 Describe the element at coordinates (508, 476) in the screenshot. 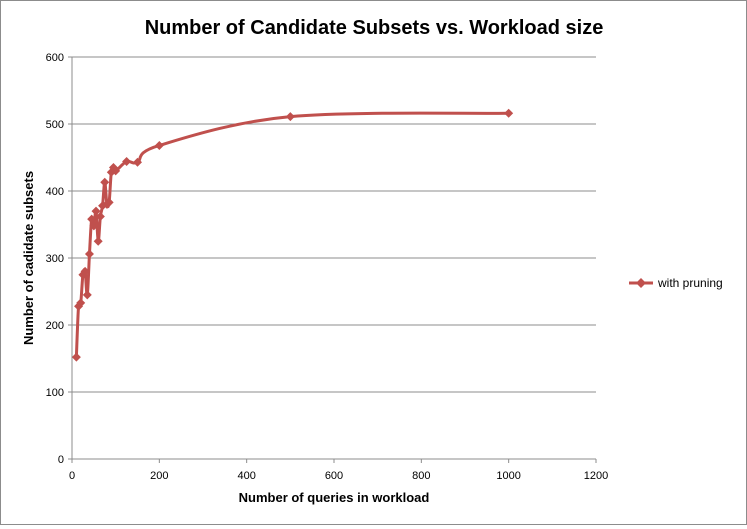

I see `x-tick-label: 1000` at that location.